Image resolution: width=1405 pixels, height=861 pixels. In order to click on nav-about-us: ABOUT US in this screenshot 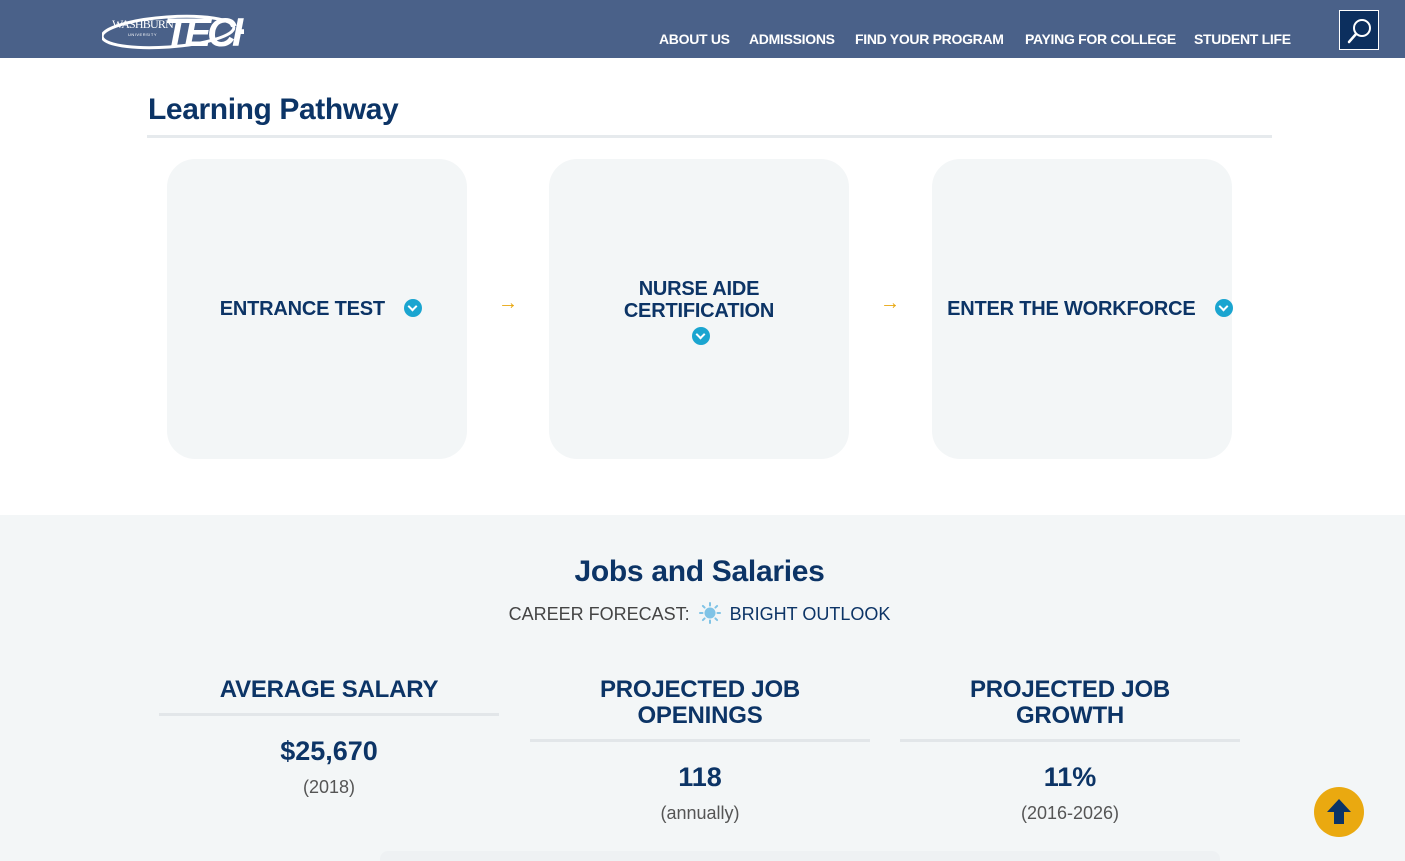, I will do `click(694, 39)`.